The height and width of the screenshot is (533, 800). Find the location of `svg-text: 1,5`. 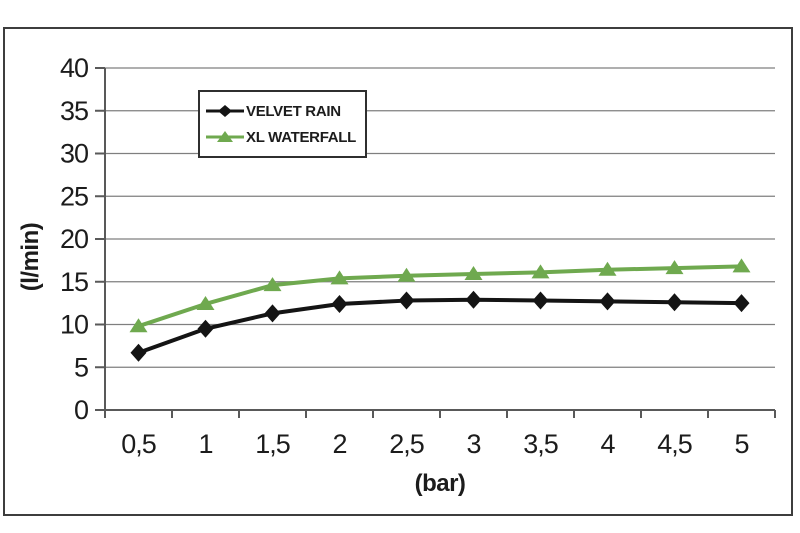

svg-text: 1,5 is located at coordinates (272, 444).